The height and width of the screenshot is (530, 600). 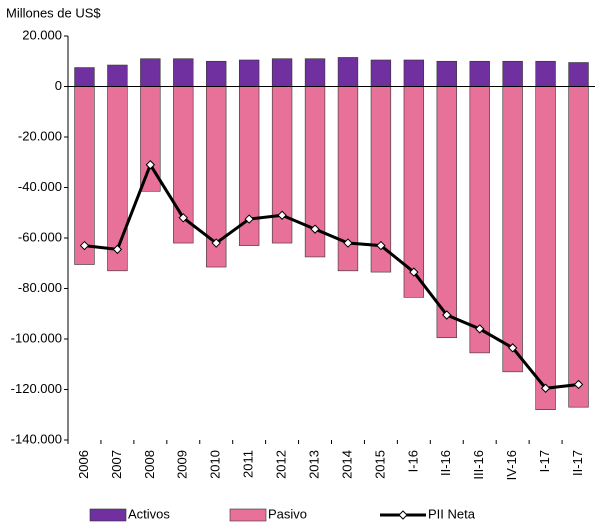 I want to click on x-tick-label: II-17, so click(x=577, y=463).